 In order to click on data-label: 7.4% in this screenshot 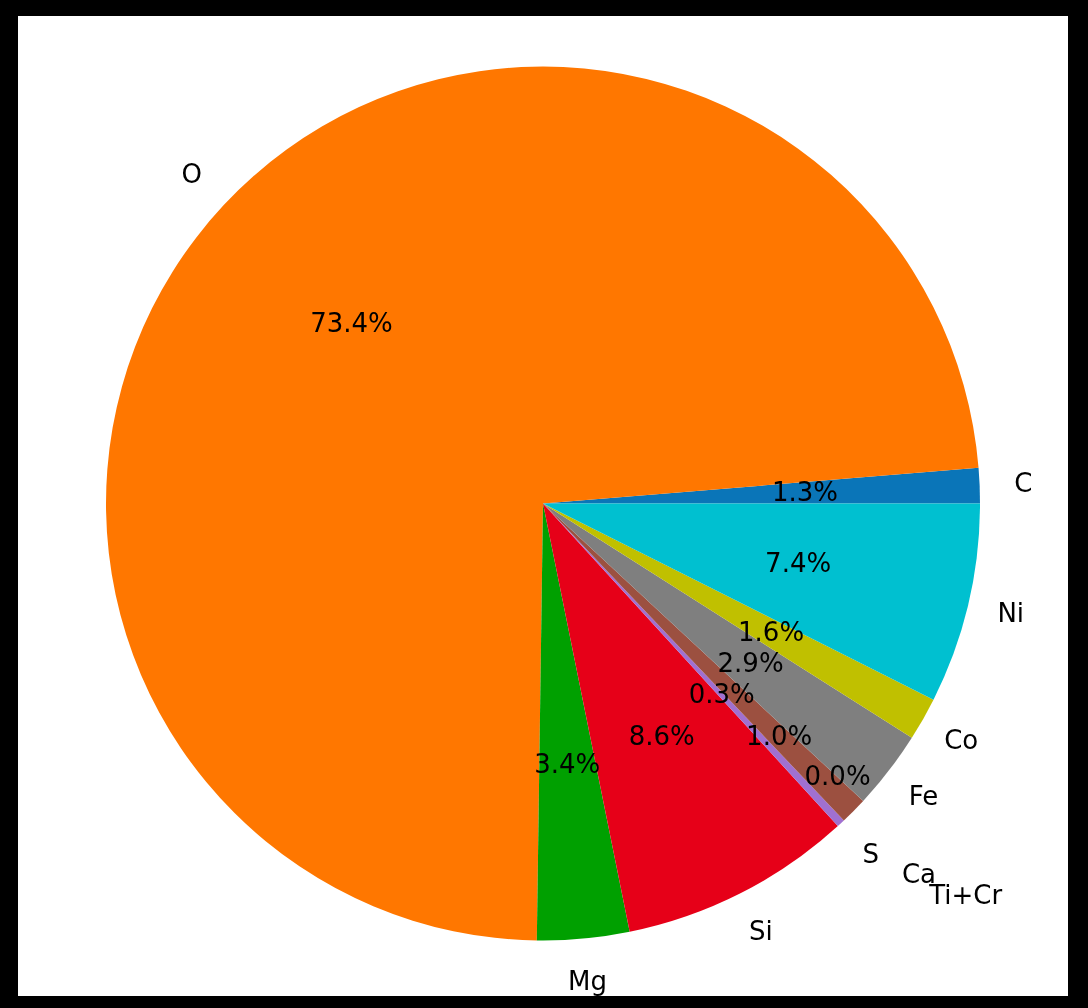, I will do `click(798, 562)`.